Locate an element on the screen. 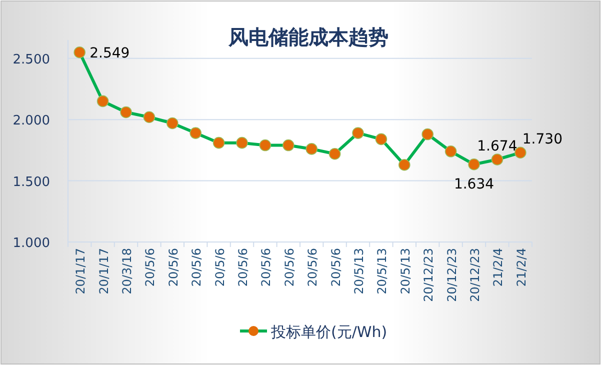 The image size is (601, 365). data-label: 1.634 is located at coordinates (474, 184).